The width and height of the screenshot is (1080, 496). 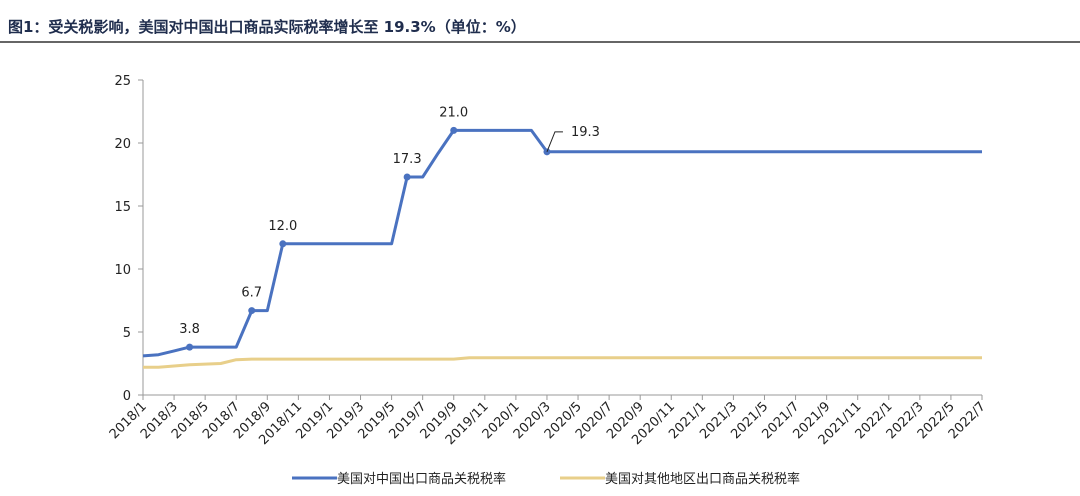 What do you see at coordinates (267, 27) in the screenshot?
I see `chart-title: 图1：受关税影响，美国对中国出口商品实际税率增长至 19.3%（单位：%）` at bounding box center [267, 27].